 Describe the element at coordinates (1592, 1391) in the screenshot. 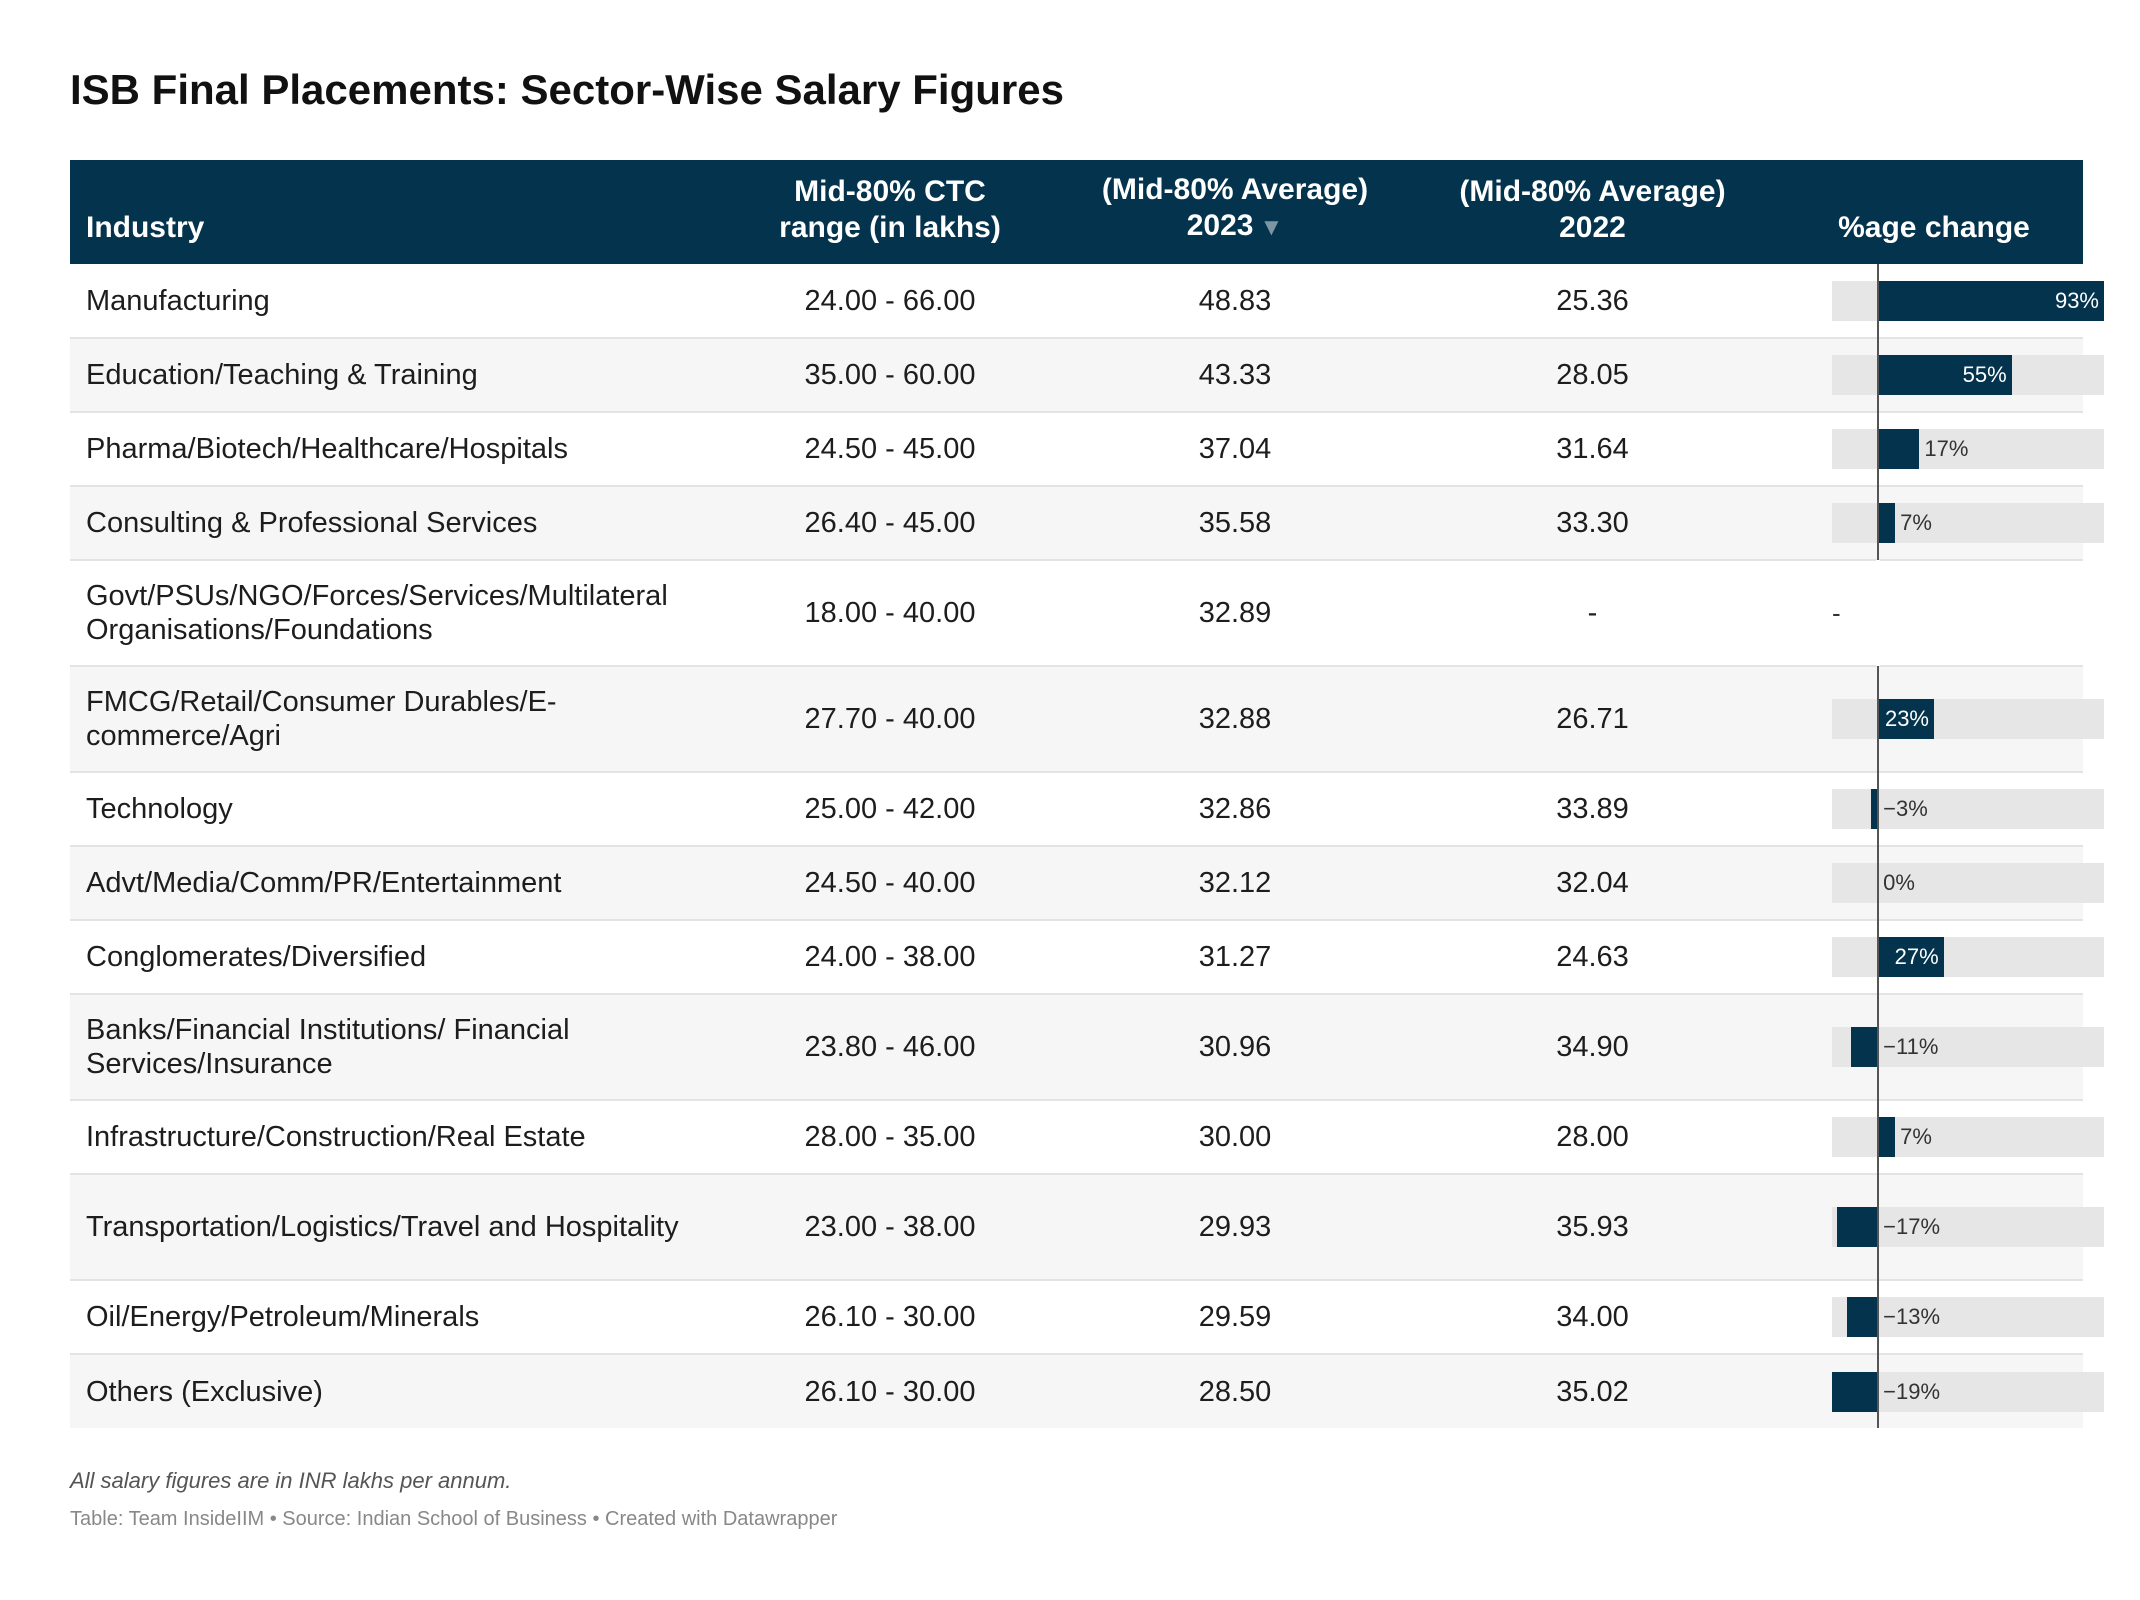

I see `avg-2022-cell: 35.02` at that location.